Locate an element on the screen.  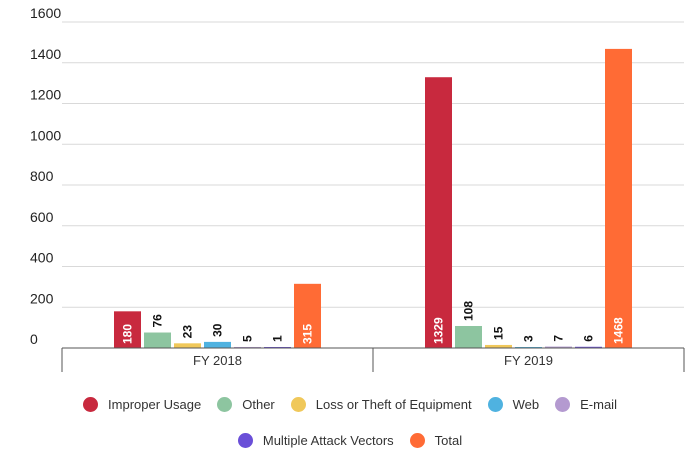
legend-item-other: Other is located at coordinates (246, 404).